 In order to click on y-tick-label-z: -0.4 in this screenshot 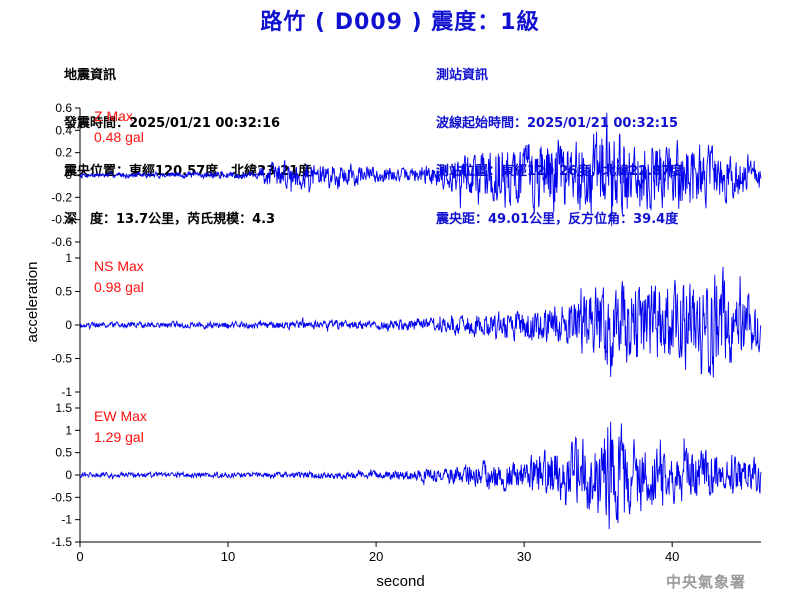, I will do `click(61, 220)`.